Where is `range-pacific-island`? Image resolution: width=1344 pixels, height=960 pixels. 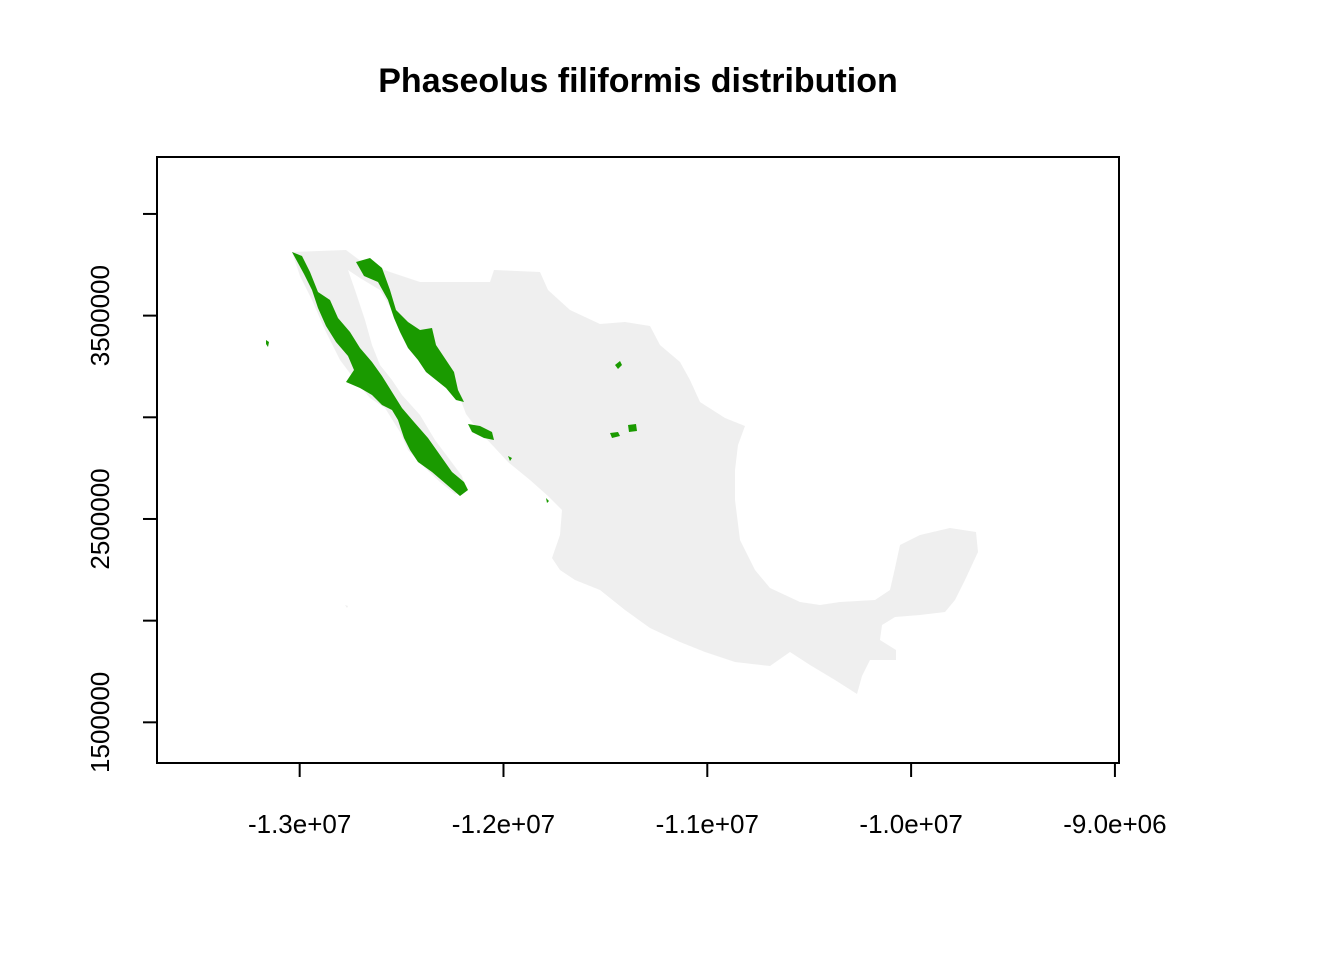
range-pacific-island is located at coordinates (267, 343).